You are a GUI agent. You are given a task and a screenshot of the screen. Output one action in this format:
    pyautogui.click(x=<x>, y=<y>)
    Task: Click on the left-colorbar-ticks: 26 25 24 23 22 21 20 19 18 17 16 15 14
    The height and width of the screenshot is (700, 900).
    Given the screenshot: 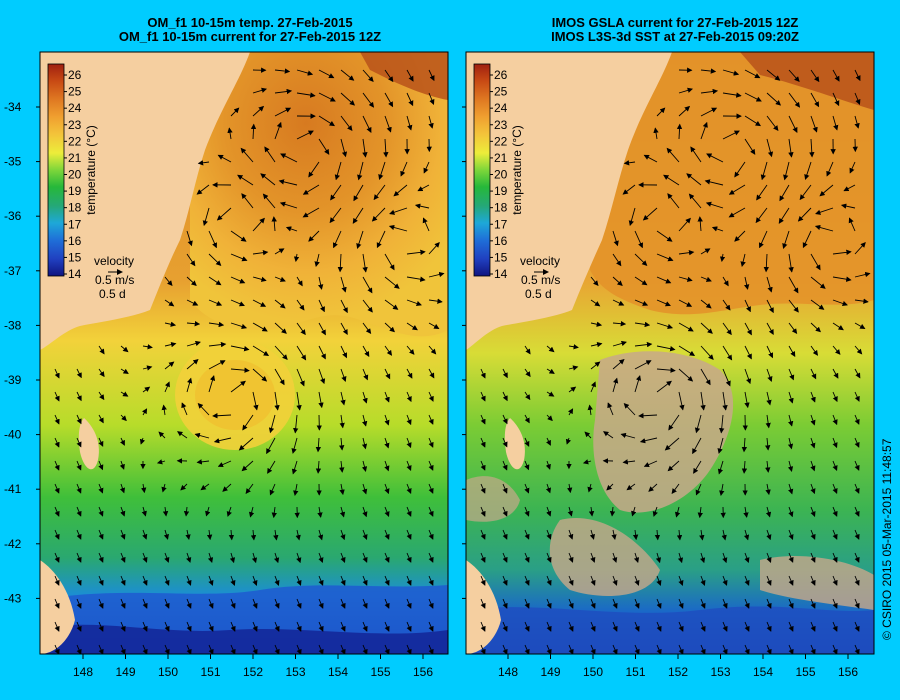 What is the action you would take?
    pyautogui.click(x=73, y=174)
    